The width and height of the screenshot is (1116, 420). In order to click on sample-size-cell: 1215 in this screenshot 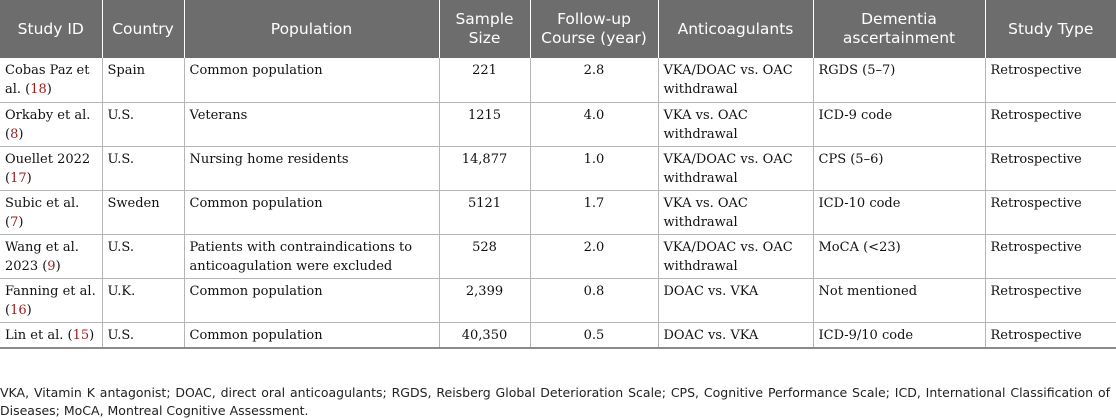, I will do `click(484, 124)`.